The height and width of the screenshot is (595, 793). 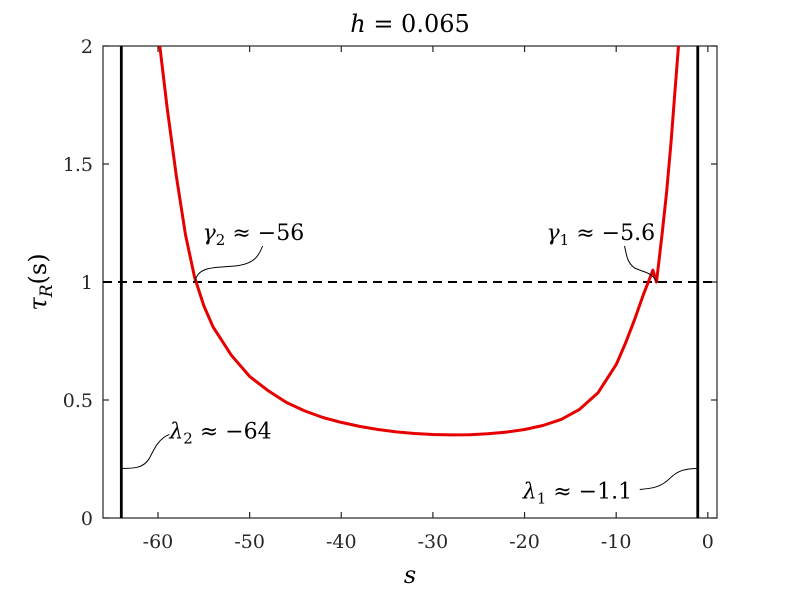 What do you see at coordinates (87, 283) in the screenshot?
I see `y-tick-label: 1` at bounding box center [87, 283].